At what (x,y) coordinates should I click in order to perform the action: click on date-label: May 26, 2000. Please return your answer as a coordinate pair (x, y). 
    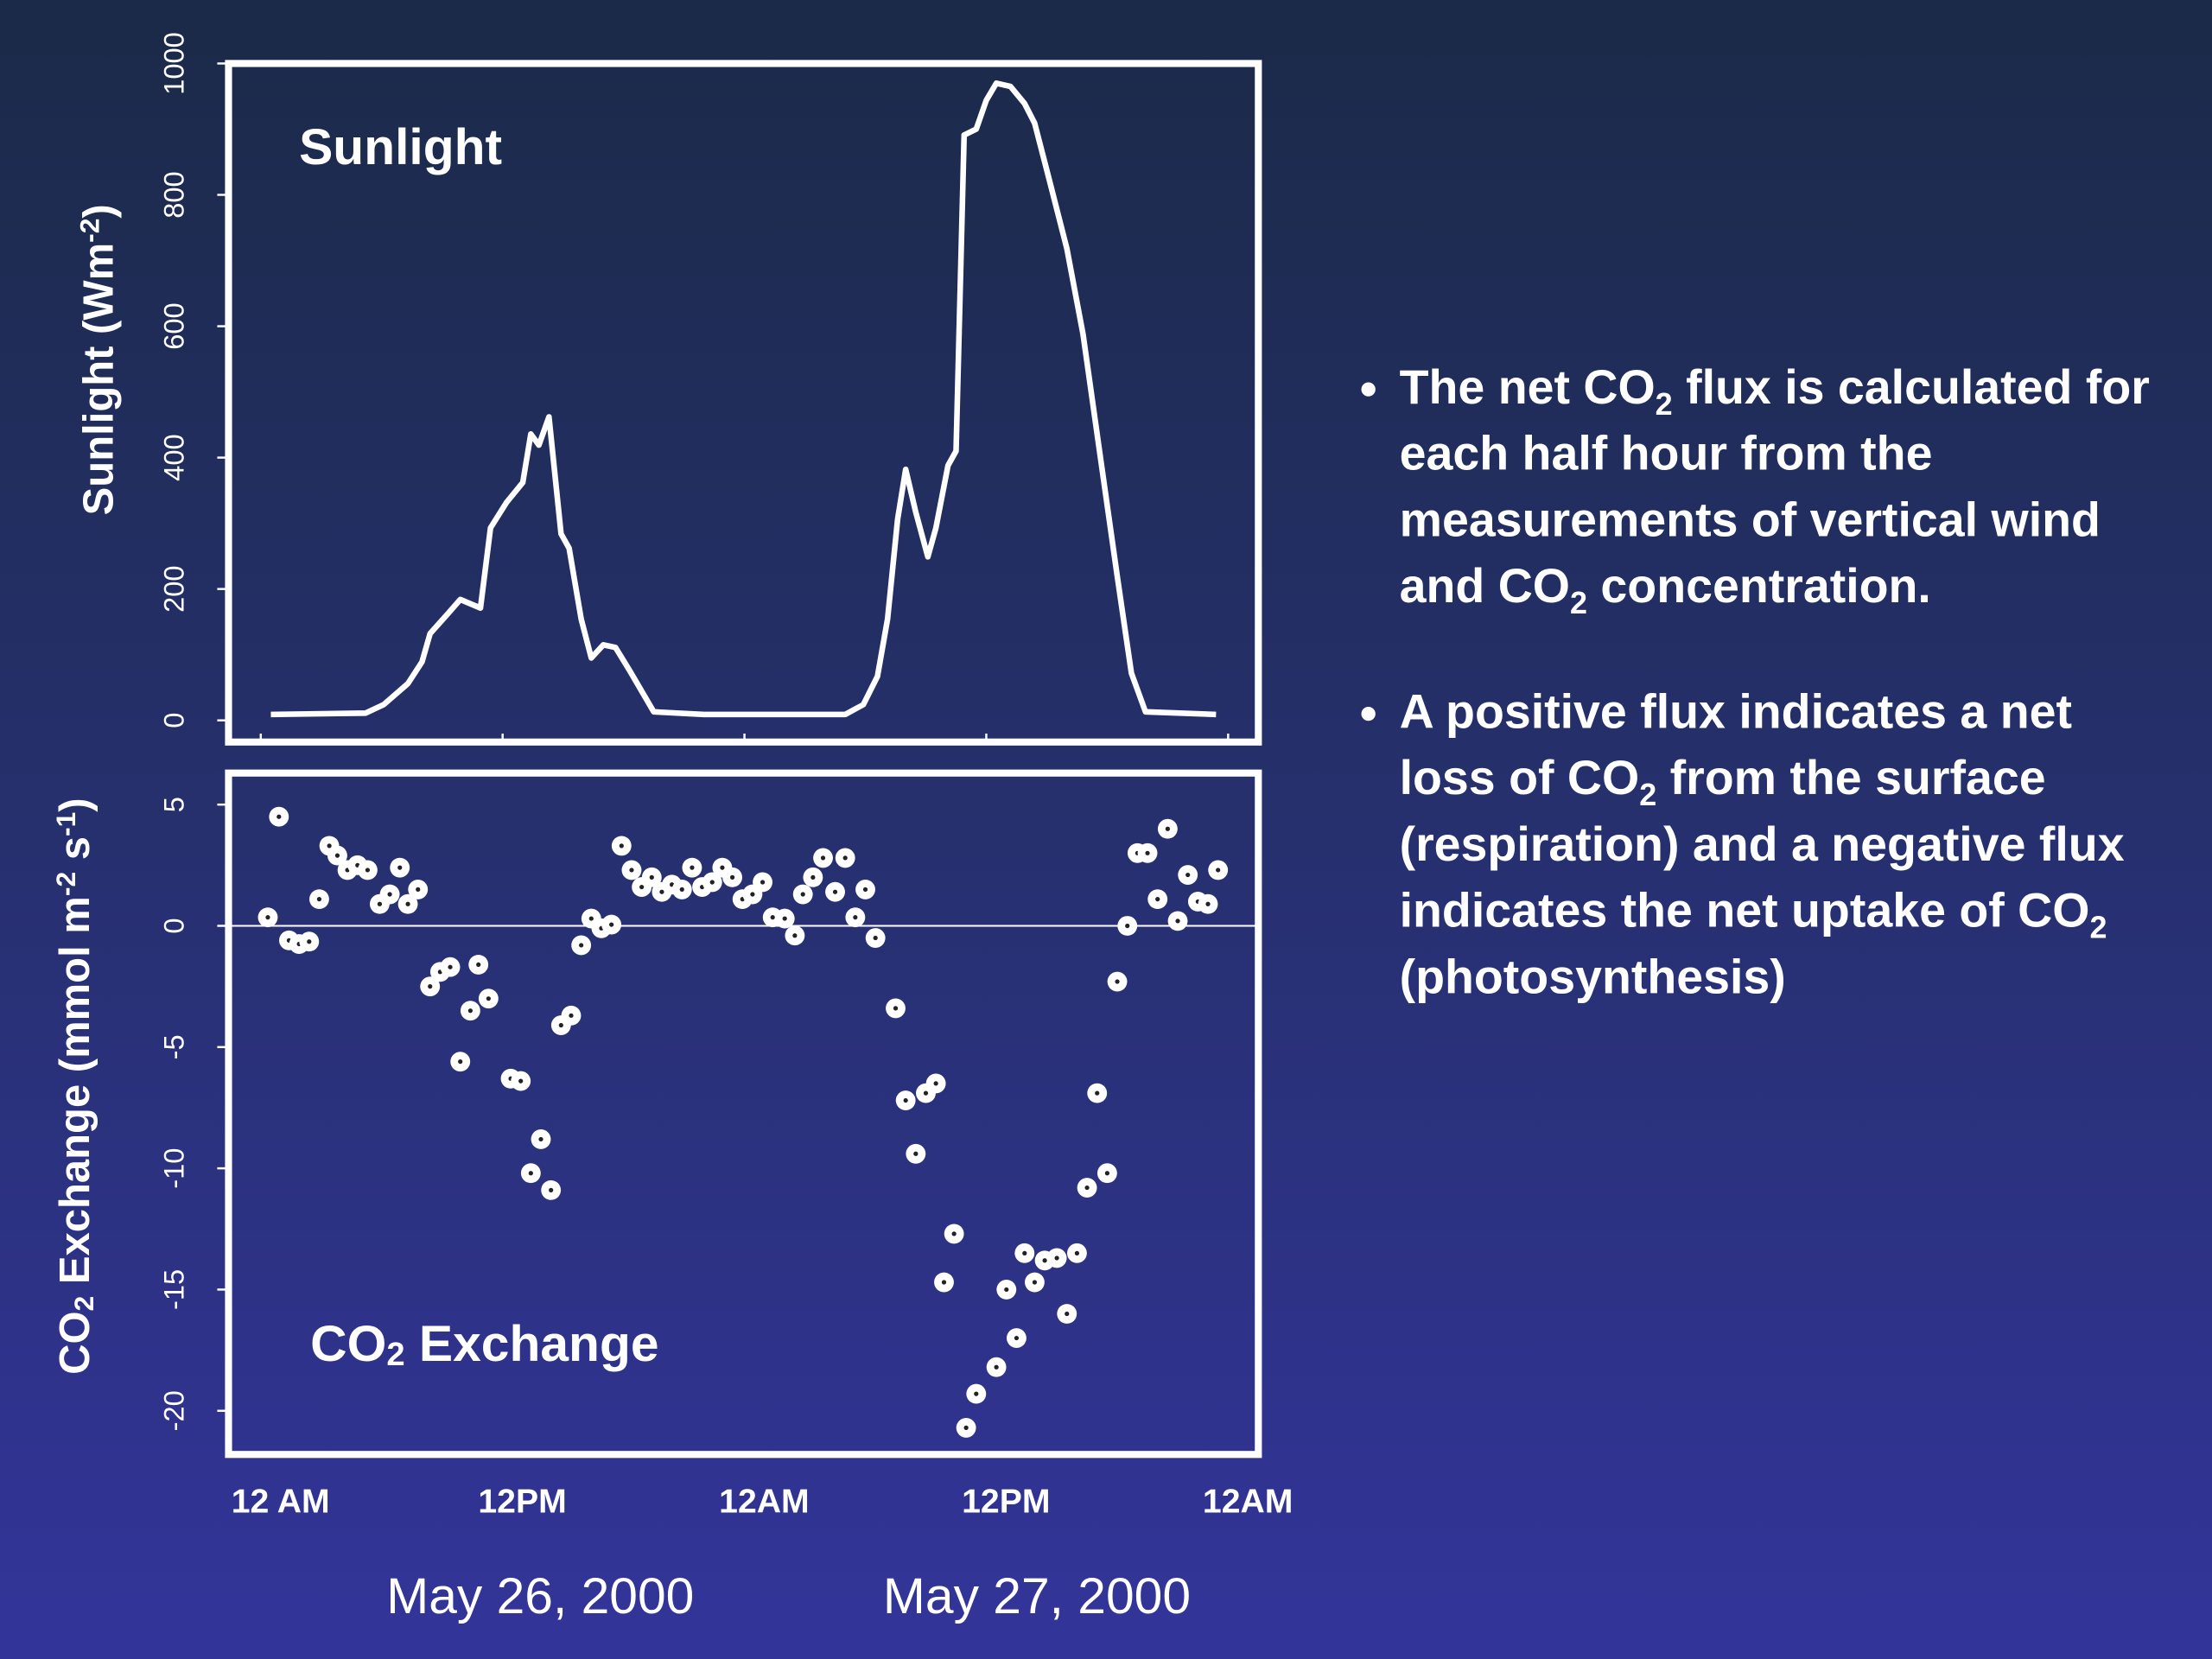
    Looking at the image, I should click on (540, 1596).